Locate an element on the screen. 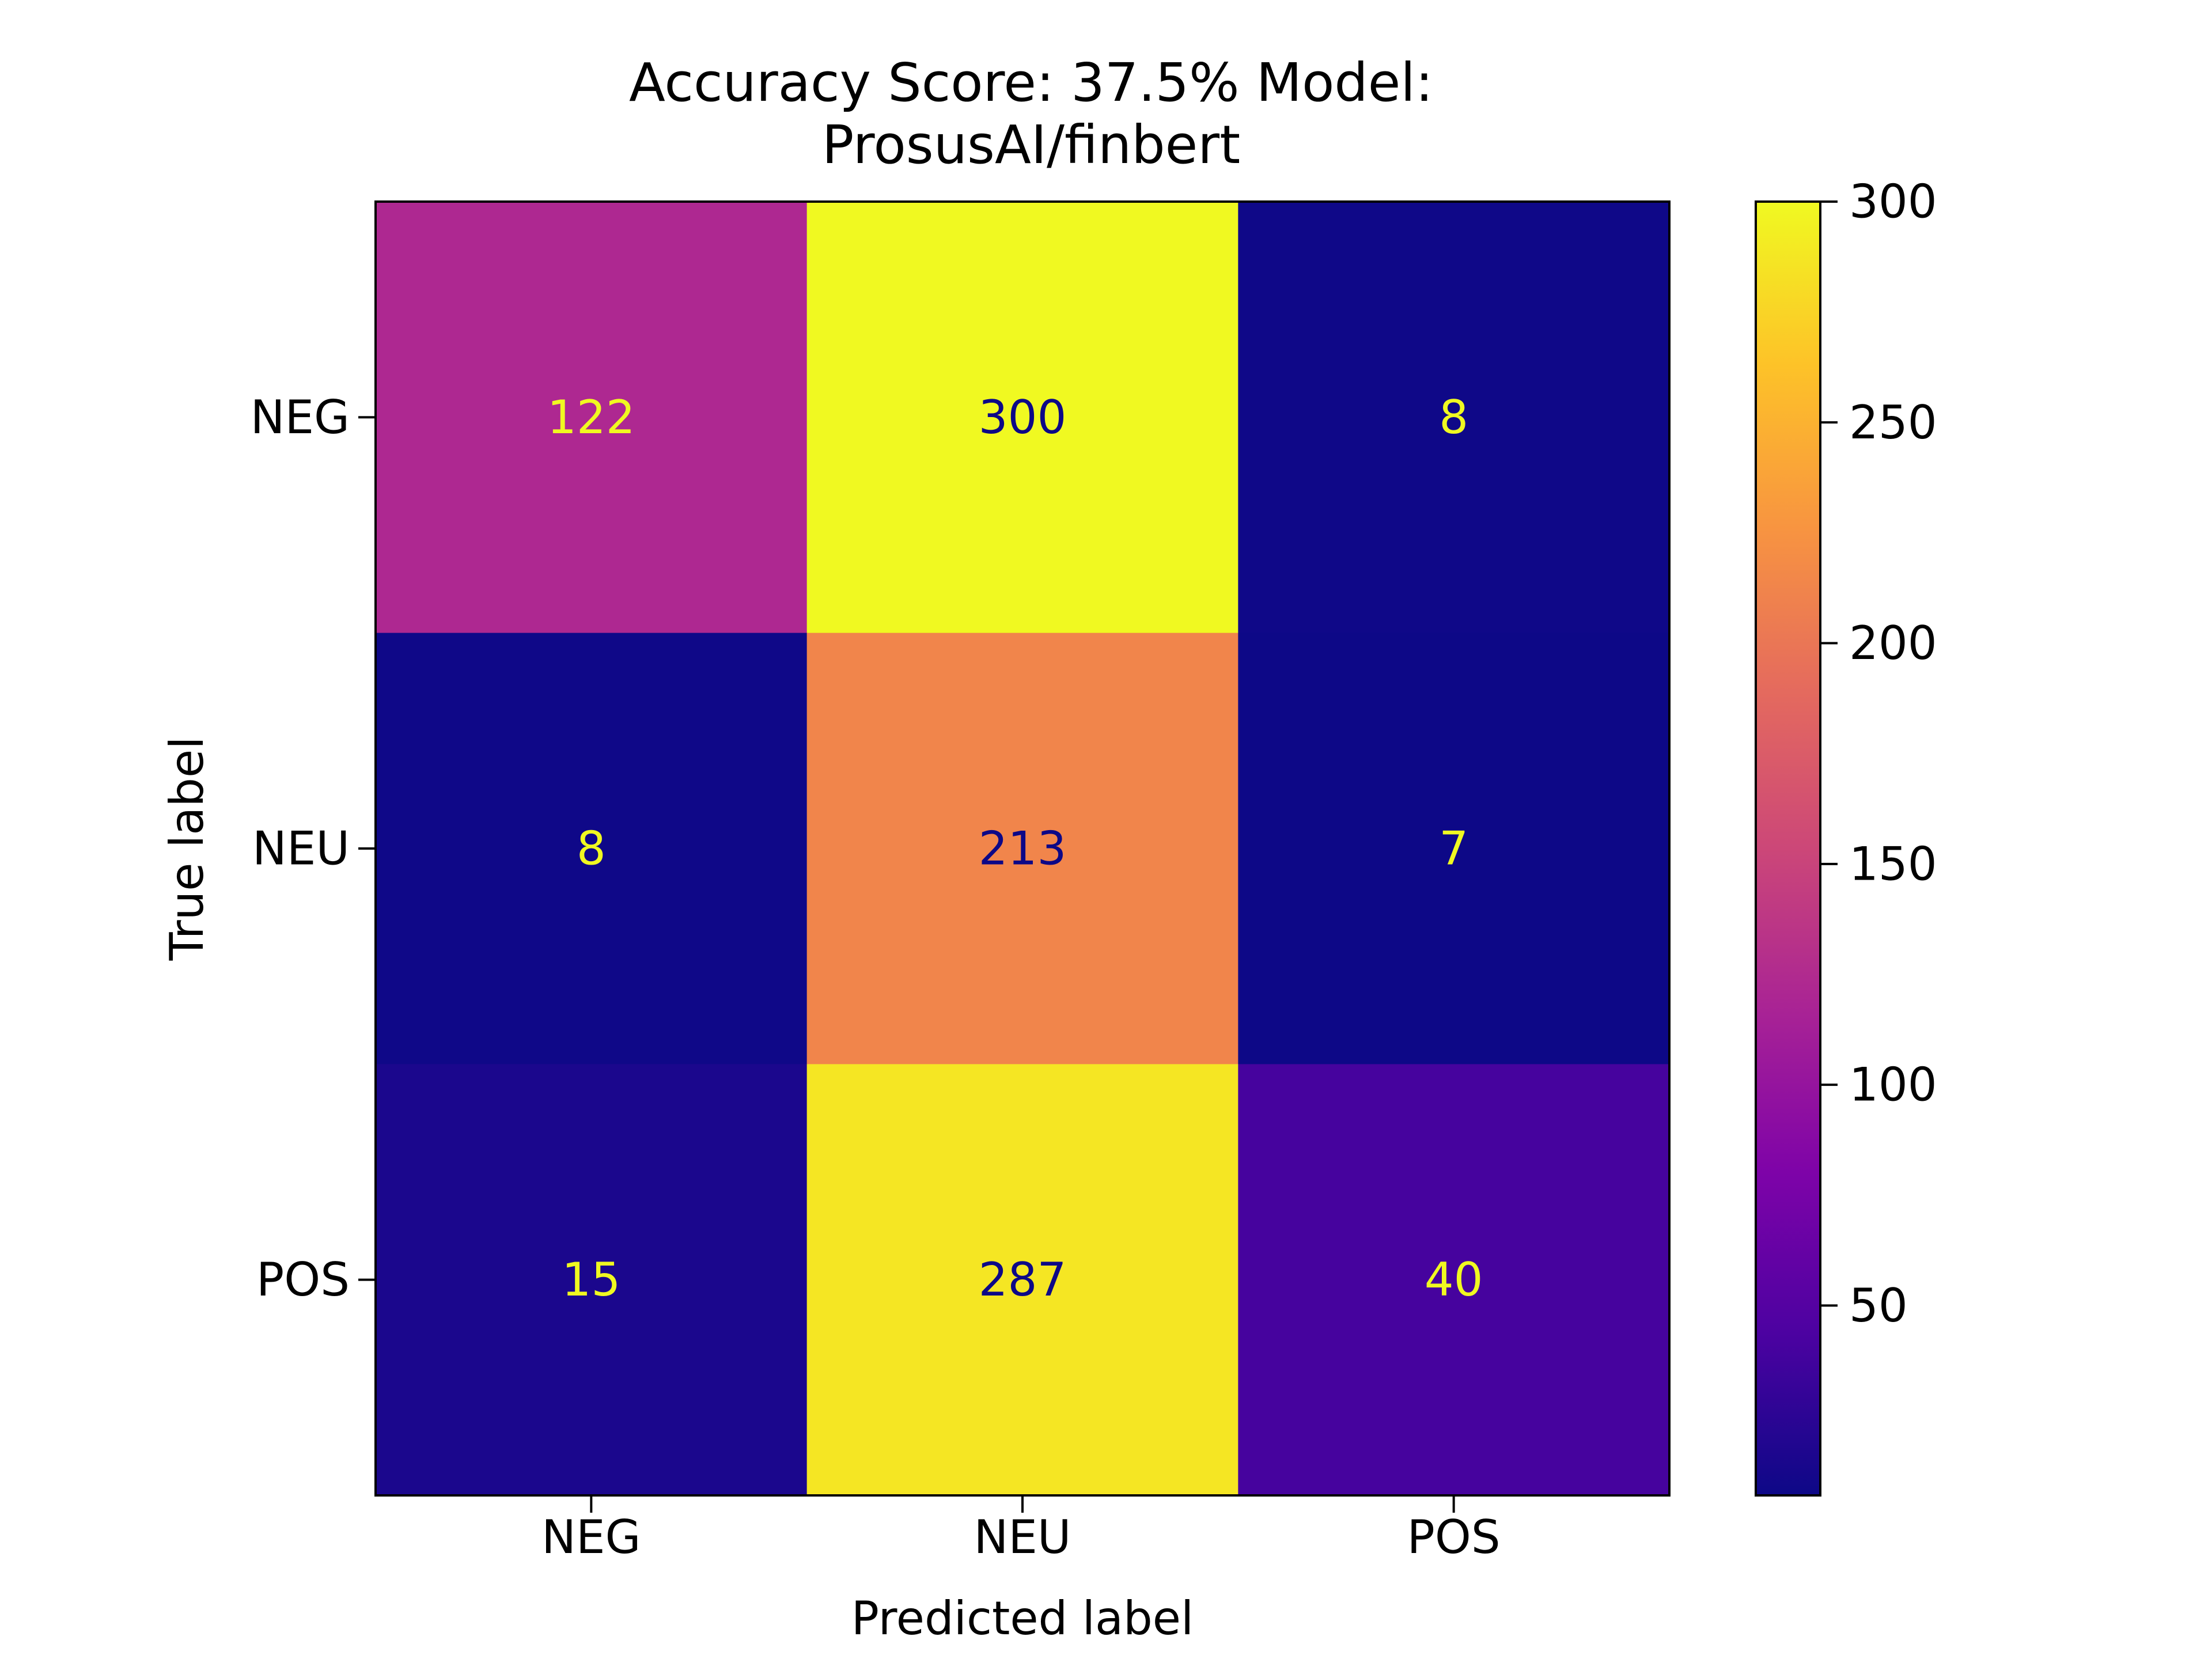  colorbar-tick-label: 150 is located at coordinates (1893, 864).